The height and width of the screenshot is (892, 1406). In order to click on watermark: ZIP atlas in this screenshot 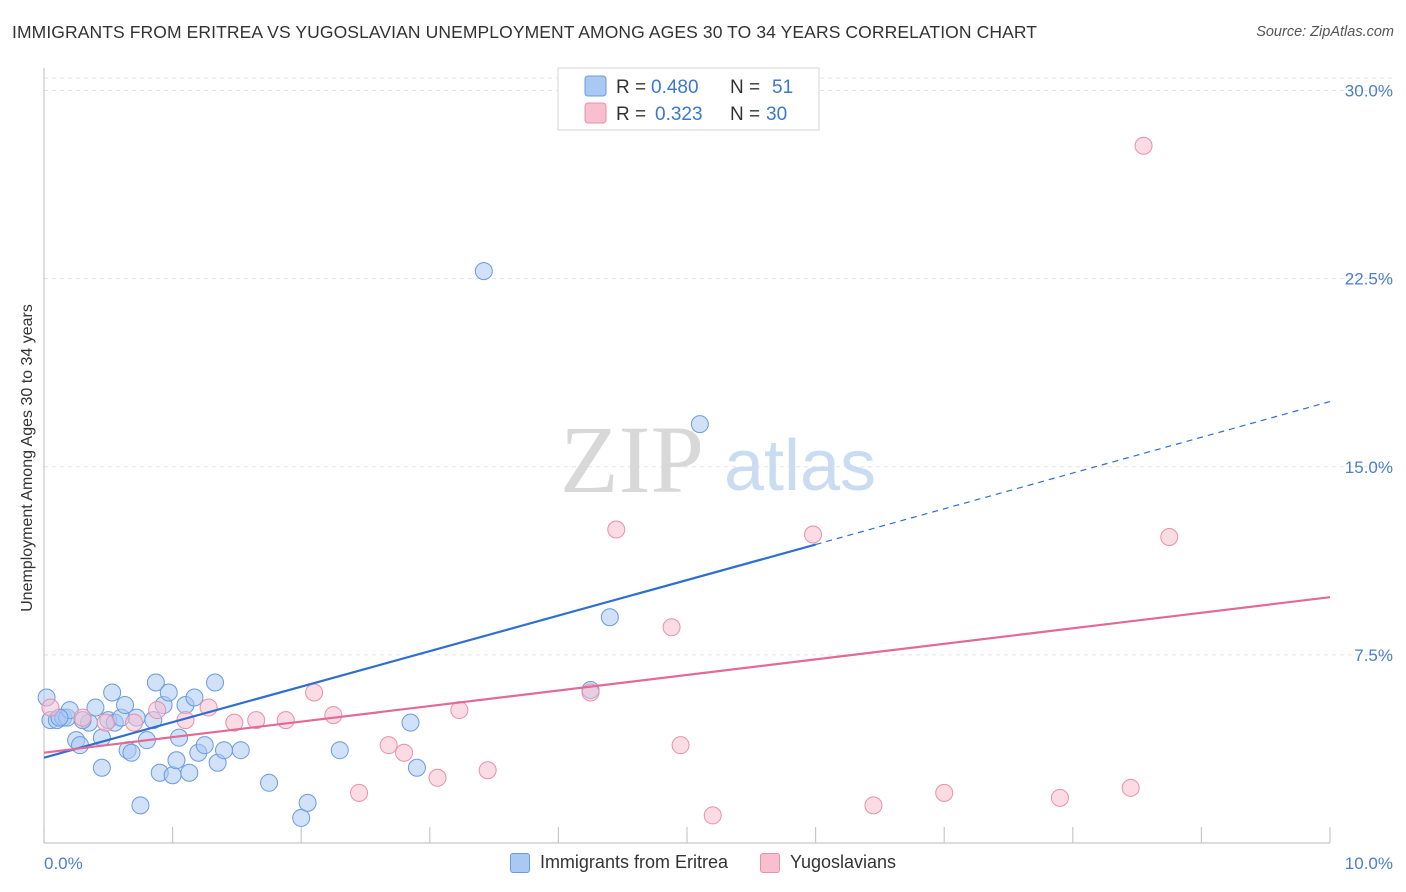, I will do `click(718, 459)`.